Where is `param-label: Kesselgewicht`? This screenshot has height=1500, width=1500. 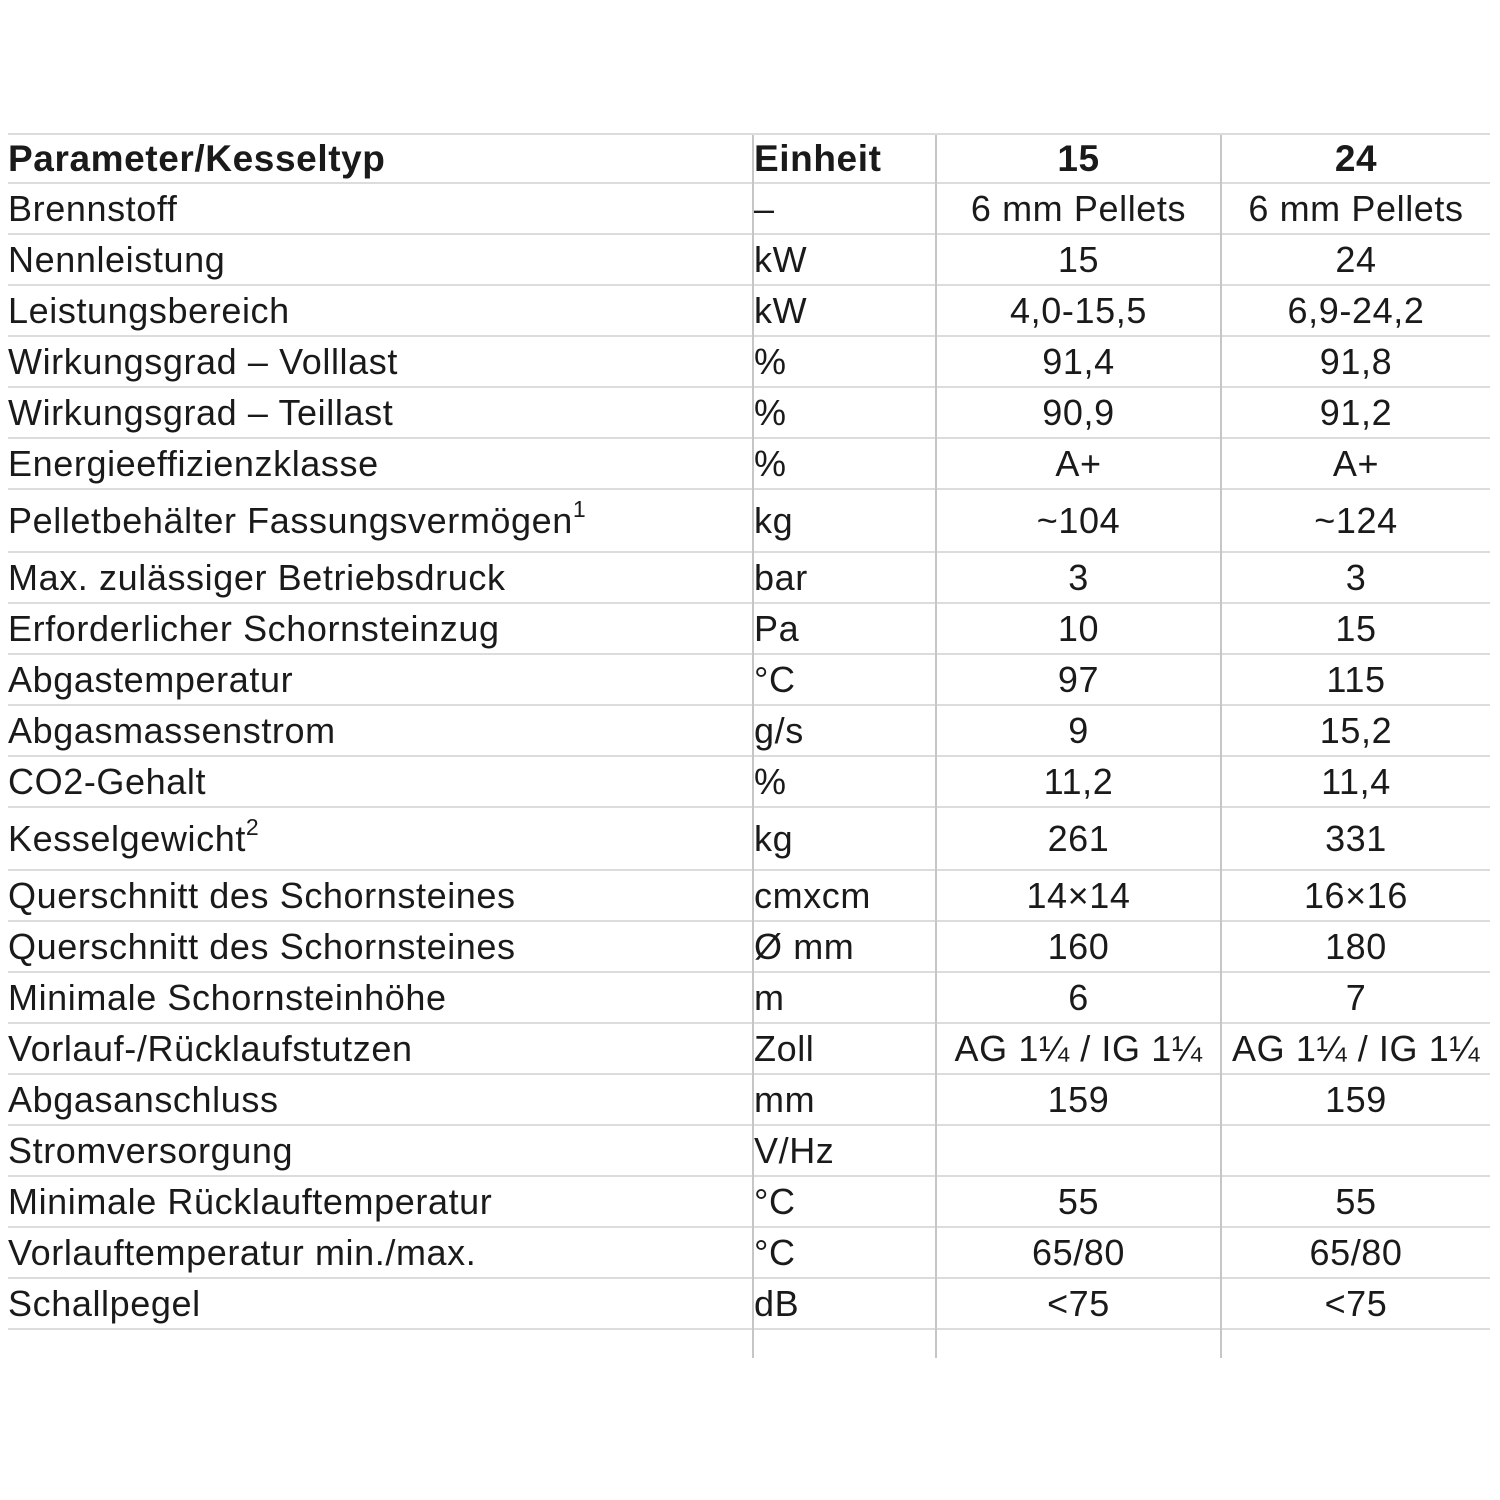
param-label: Kesselgewicht is located at coordinates (127, 838).